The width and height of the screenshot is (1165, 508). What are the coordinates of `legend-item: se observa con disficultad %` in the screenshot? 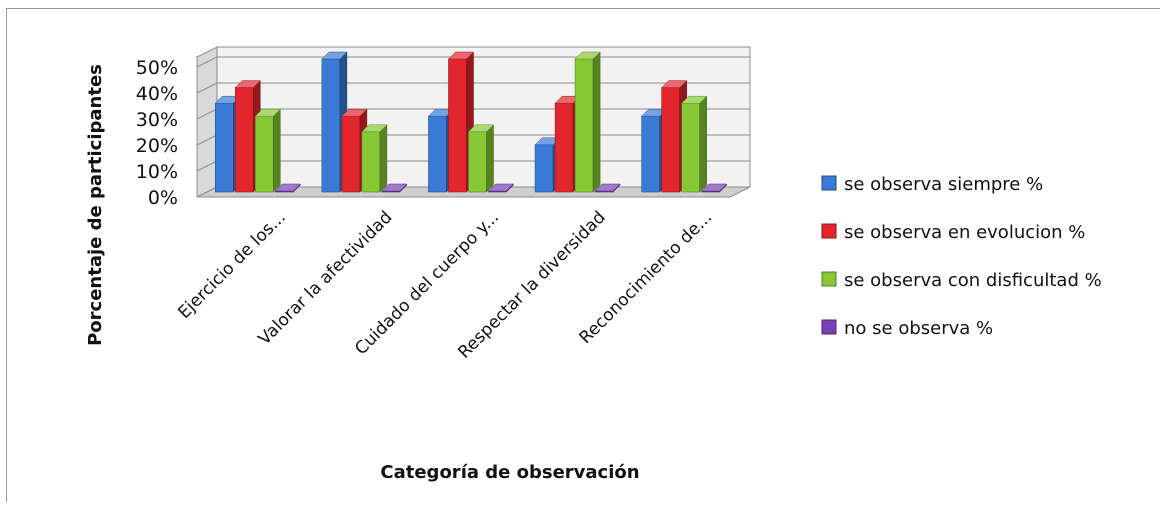 It's located at (961, 280).